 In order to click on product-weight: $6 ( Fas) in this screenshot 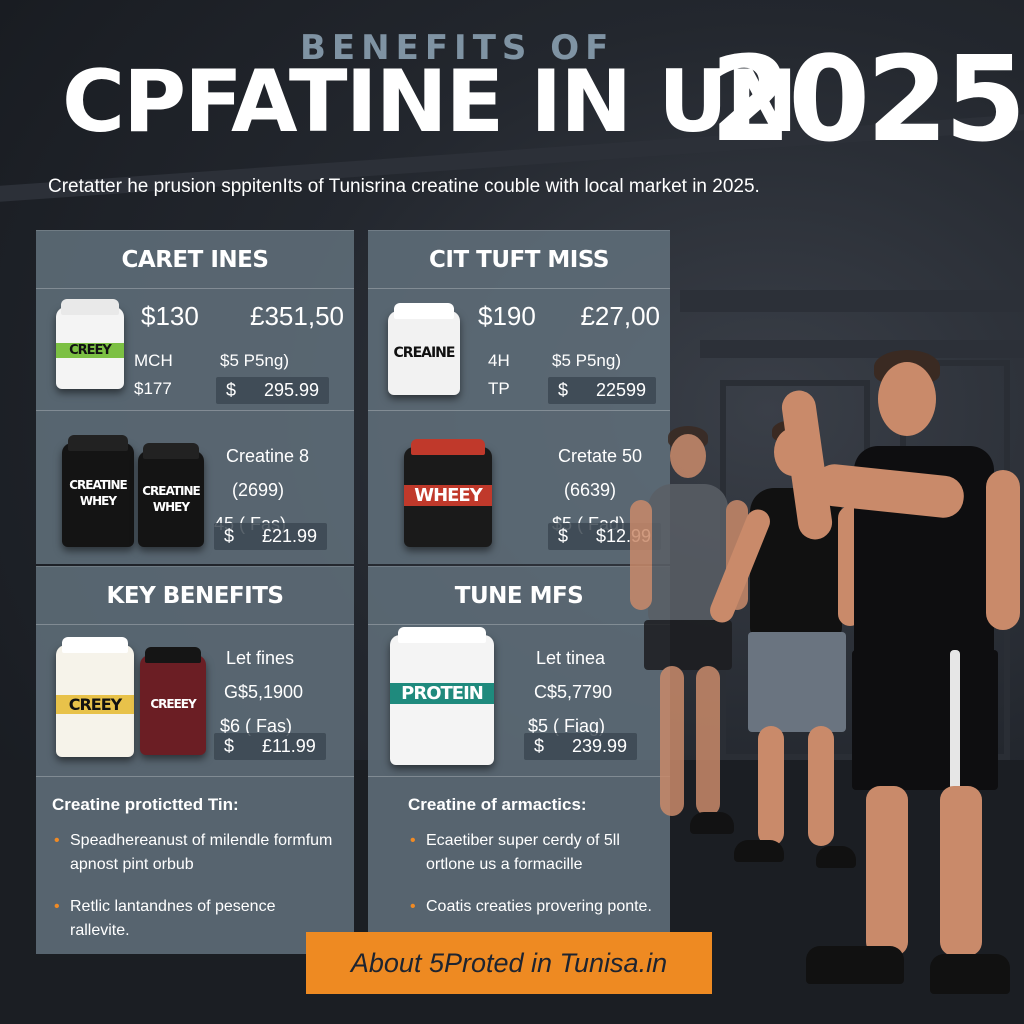, I will do `click(256, 726)`.